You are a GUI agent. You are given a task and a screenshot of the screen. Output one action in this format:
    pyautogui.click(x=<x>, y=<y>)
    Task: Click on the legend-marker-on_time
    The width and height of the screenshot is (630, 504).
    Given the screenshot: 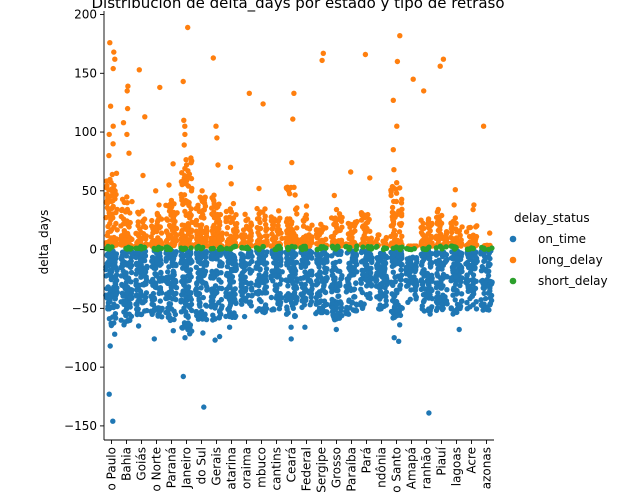 What is the action you would take?
    pyautogui.click(x=513, y=239)
    